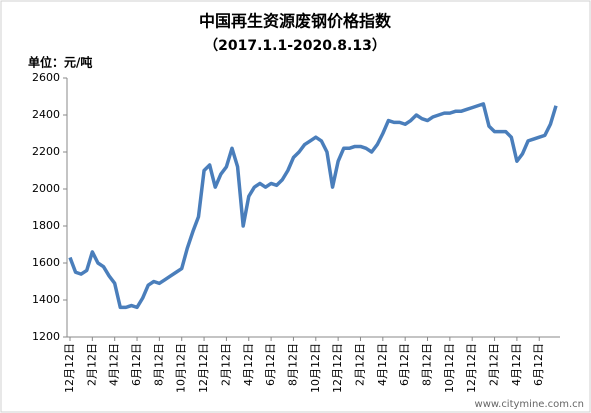  What do you see at coordinates (46, 262) in the screenshot?
I see `y-tick-label: 1600` at bounding box center [46, 262].